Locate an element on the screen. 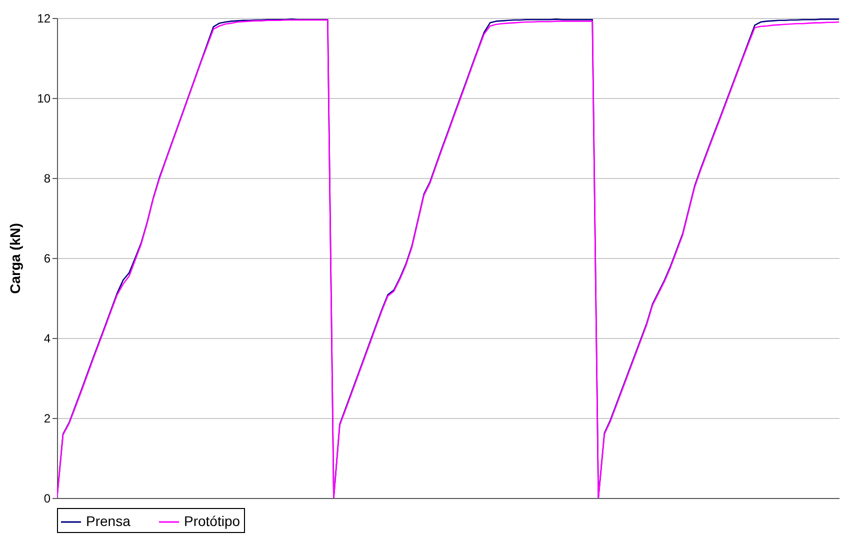 This screenshot has height=535, width=853. y-tick-label: 10 is located at coordinates (44, 99).